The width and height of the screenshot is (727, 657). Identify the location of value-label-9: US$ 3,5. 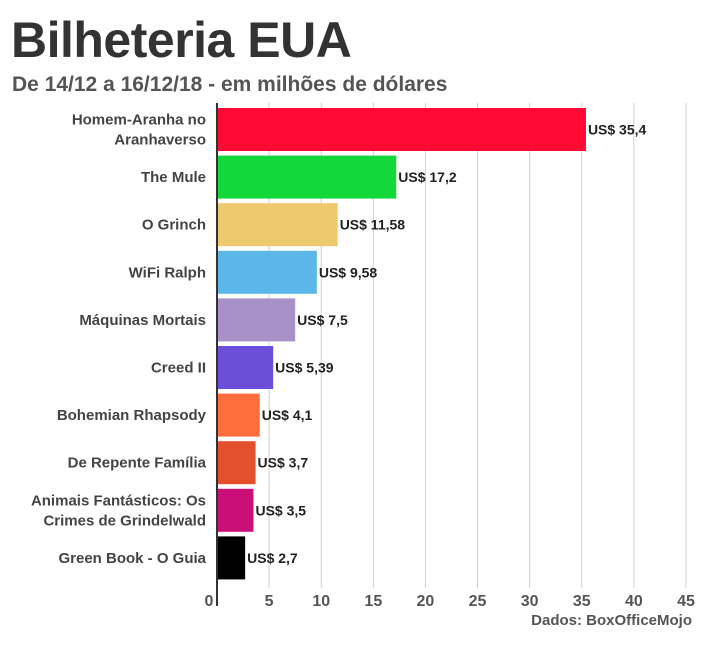
(280, 510).